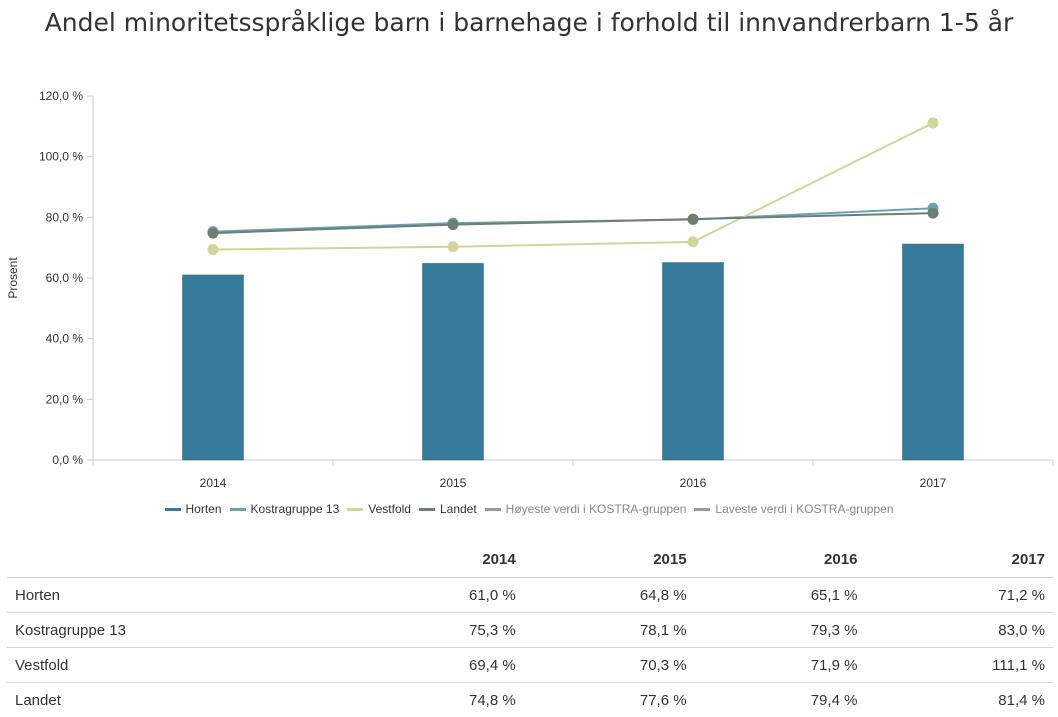  Describe the element at coordinates (530, 700) in the screenshot. I see `table-row: Landet 74,8 % 77,6 % 79,4 % 81,4 %` at that location.